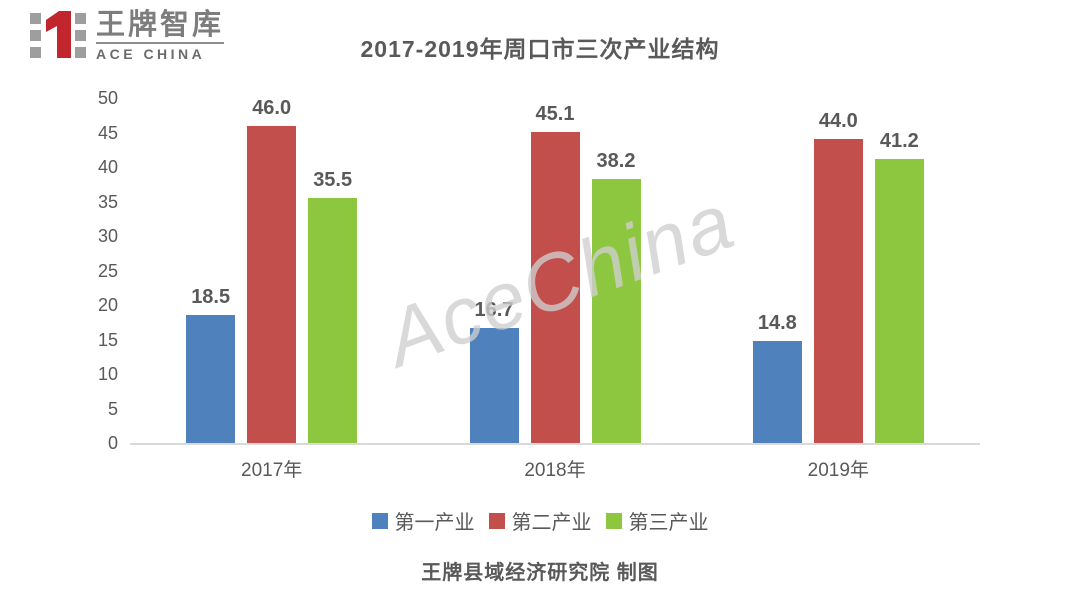  I want to click on legend-label: 第三产业, so click(668, 523).